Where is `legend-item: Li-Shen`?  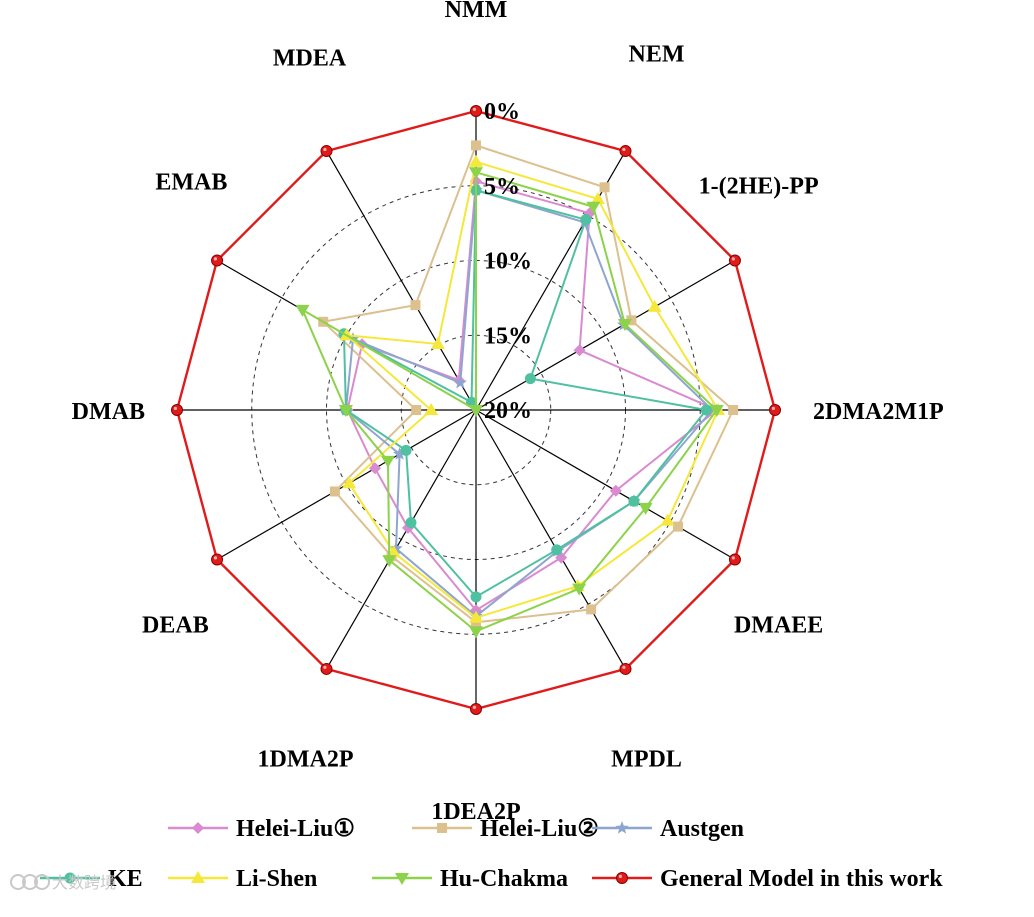
legend-item: Li-Shen is located at coordinates (242, 879).